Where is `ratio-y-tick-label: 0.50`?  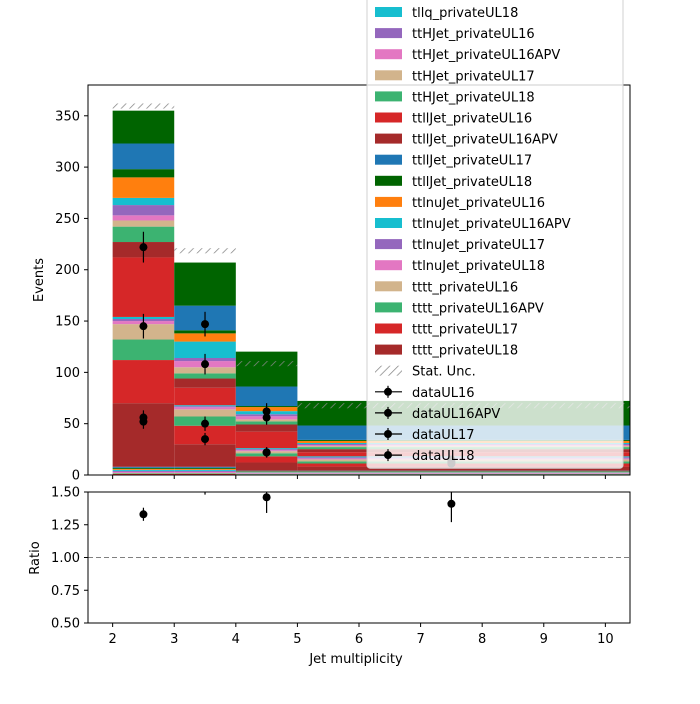 ratio-y-tick-label: 0.50 is located at coordinates (65, 624).